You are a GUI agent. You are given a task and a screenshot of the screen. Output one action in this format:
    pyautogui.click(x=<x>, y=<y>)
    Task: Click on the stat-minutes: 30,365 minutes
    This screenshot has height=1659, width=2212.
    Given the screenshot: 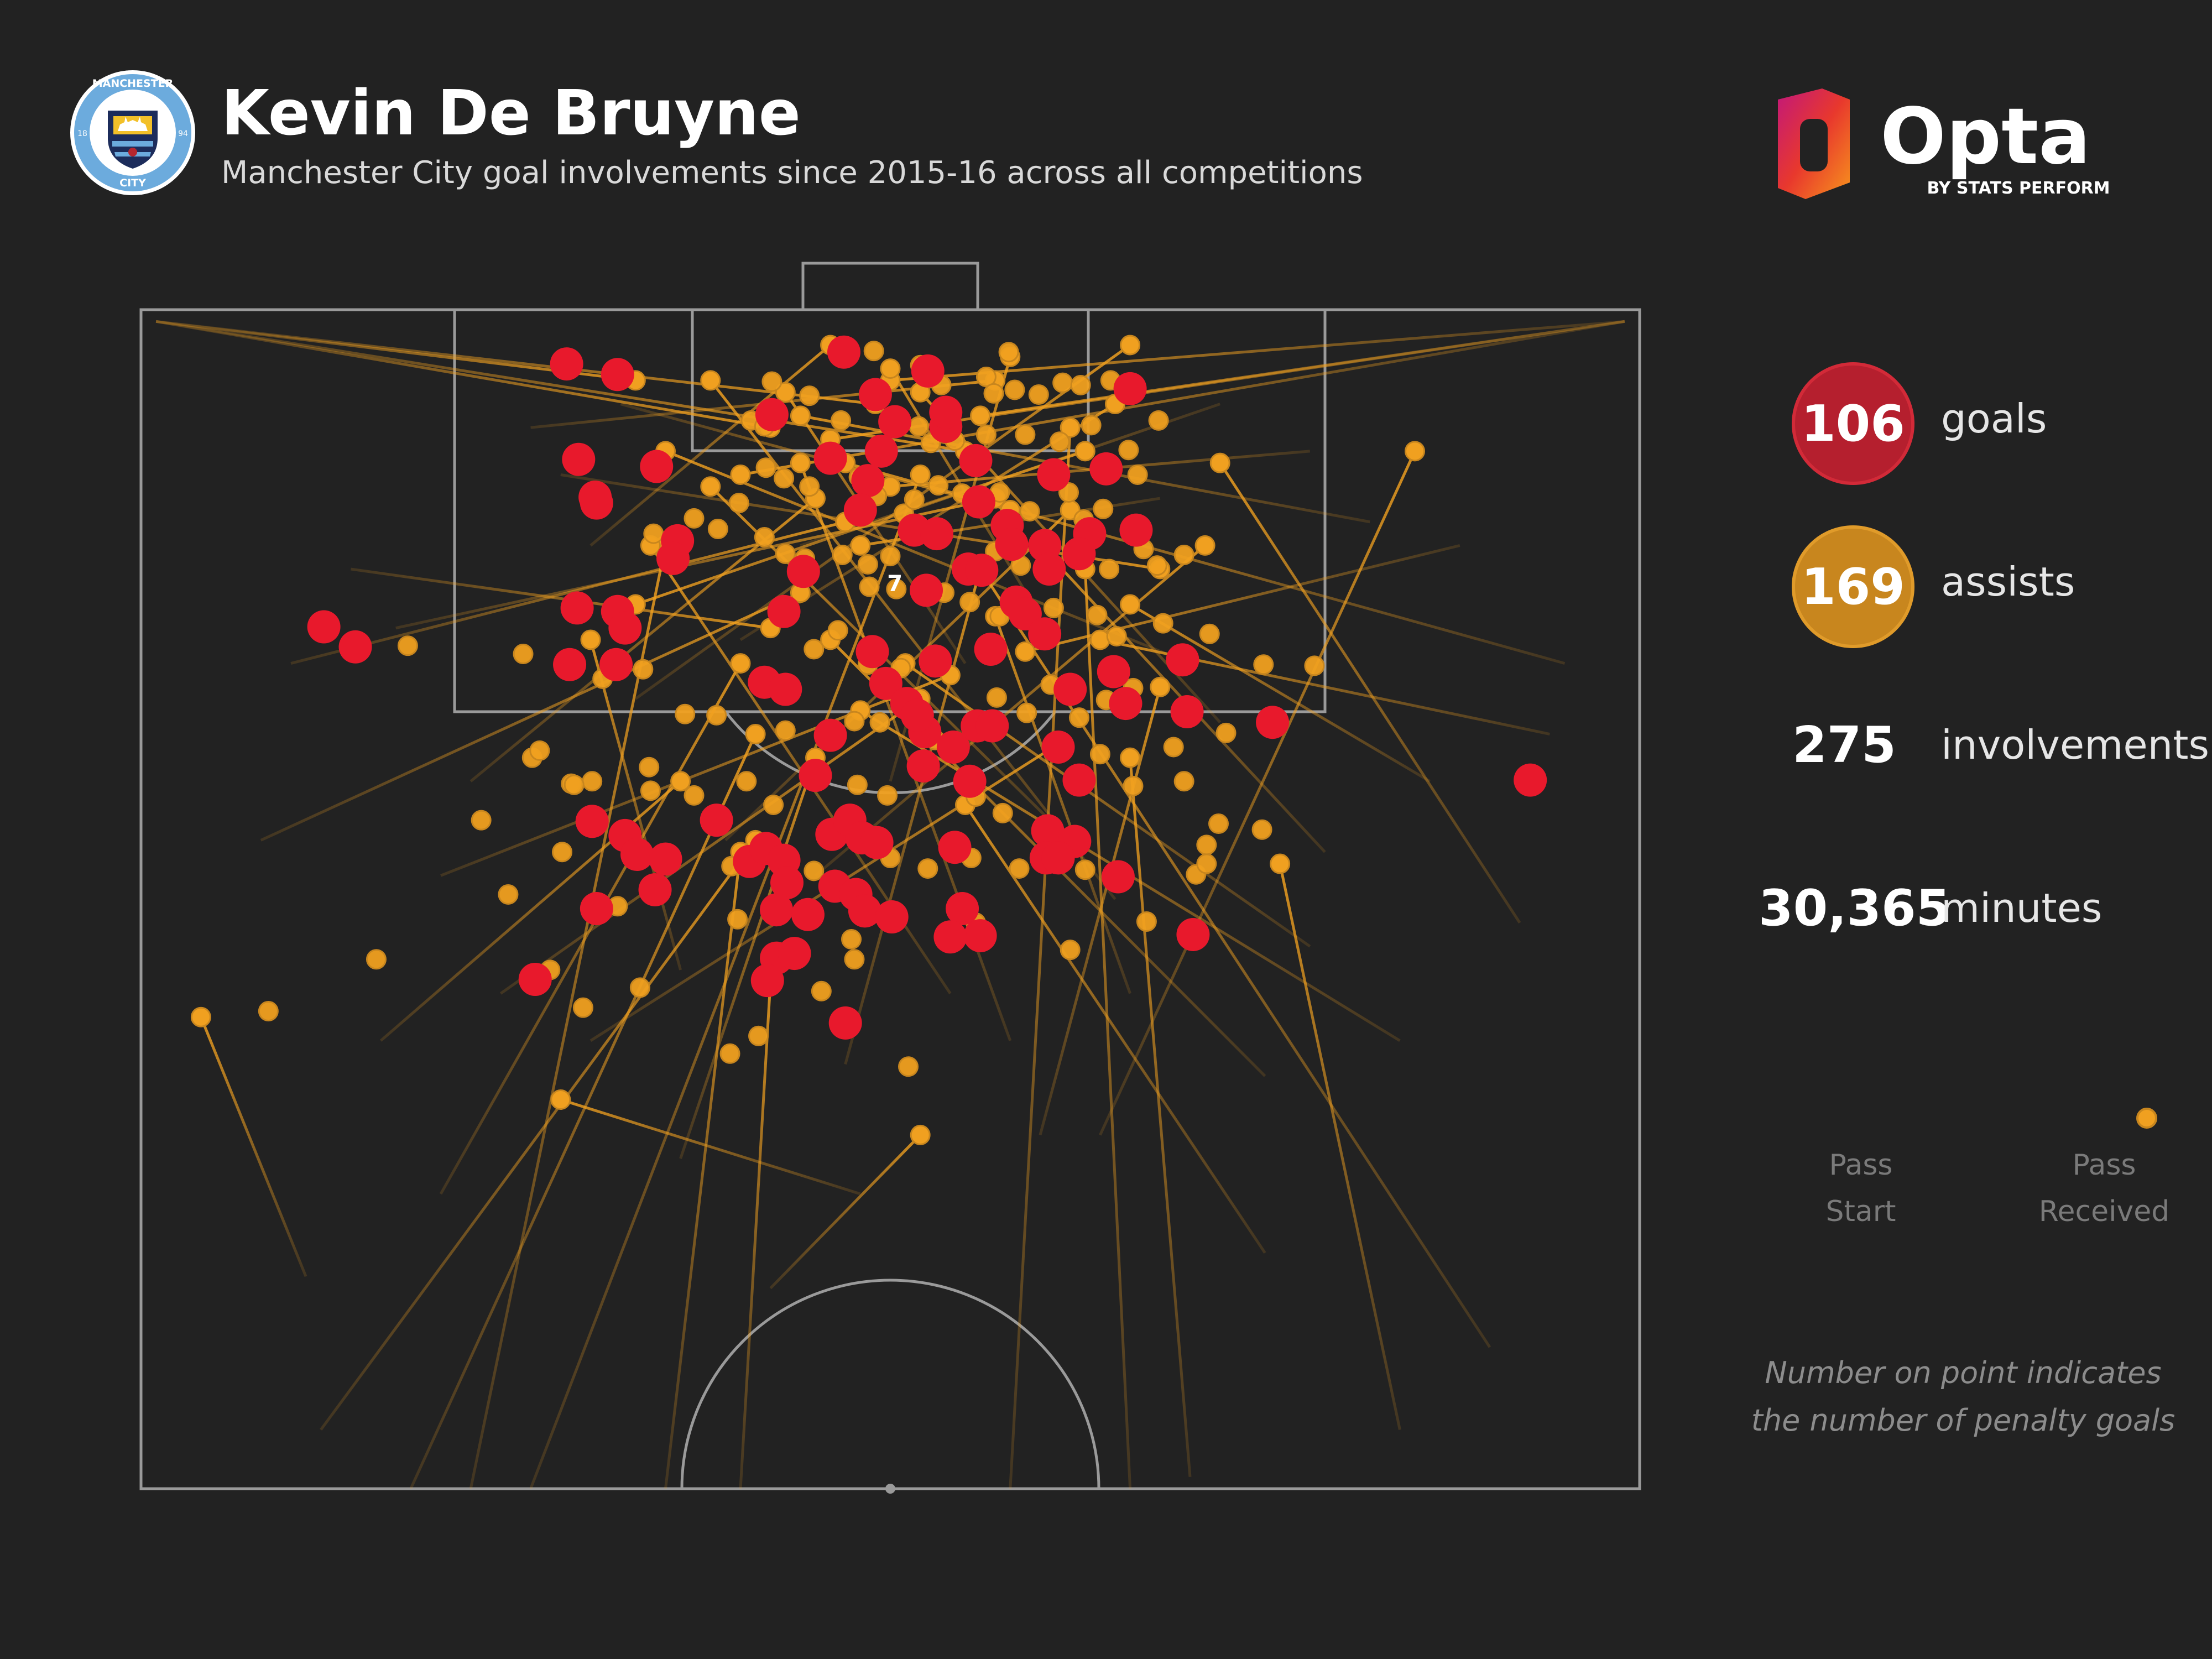 What is the action you would take?
    pyautogui.click(x=1963, y=898)
    